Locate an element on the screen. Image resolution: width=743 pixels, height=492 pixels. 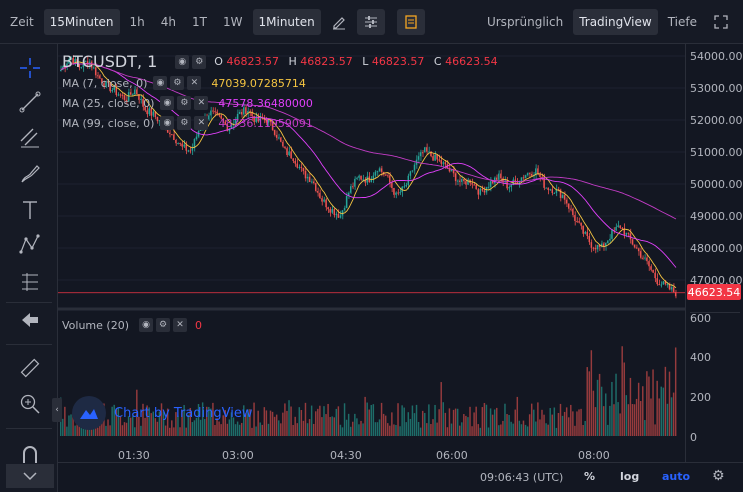
trend-line-icon is located at coordinates (30, 102).